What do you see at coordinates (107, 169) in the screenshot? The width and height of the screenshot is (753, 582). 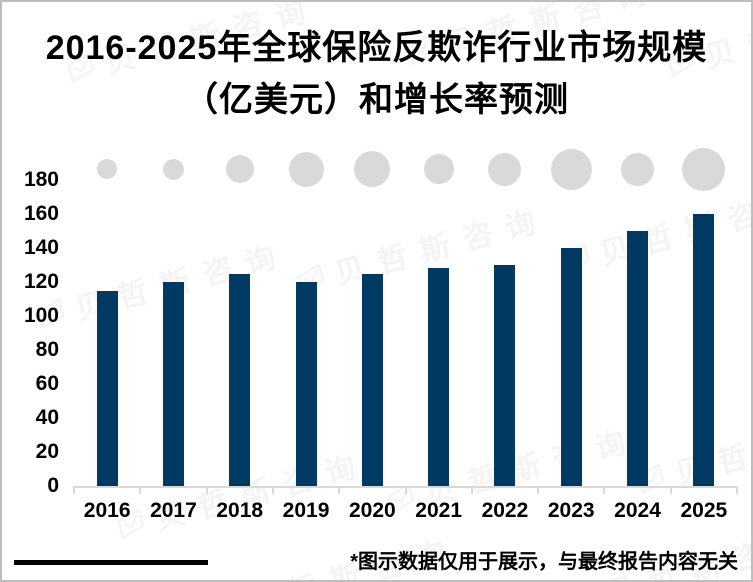 I see `growth-bubble-2016` at bounding box center [107, 169].